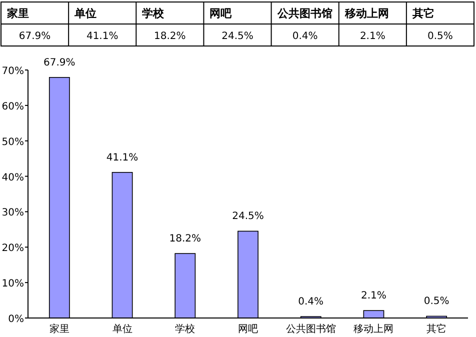  I want to click on x-tick-label: 学校, so click(185, 329).